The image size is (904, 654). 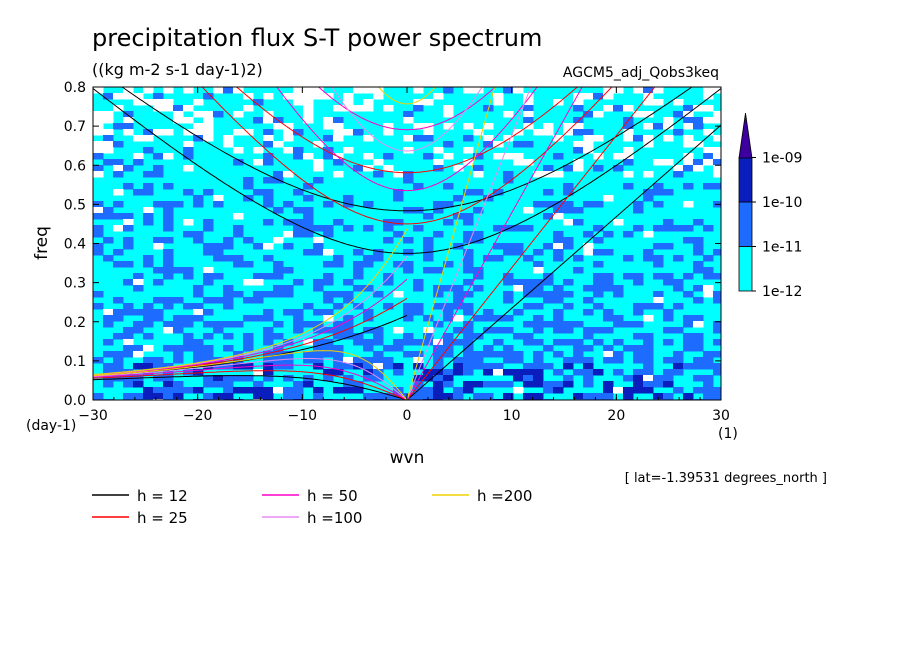 What do you see at coordinates (75, 127) in the screenshot?
I see `y-tick-label: 0.7` at bounding box center [75, 127].